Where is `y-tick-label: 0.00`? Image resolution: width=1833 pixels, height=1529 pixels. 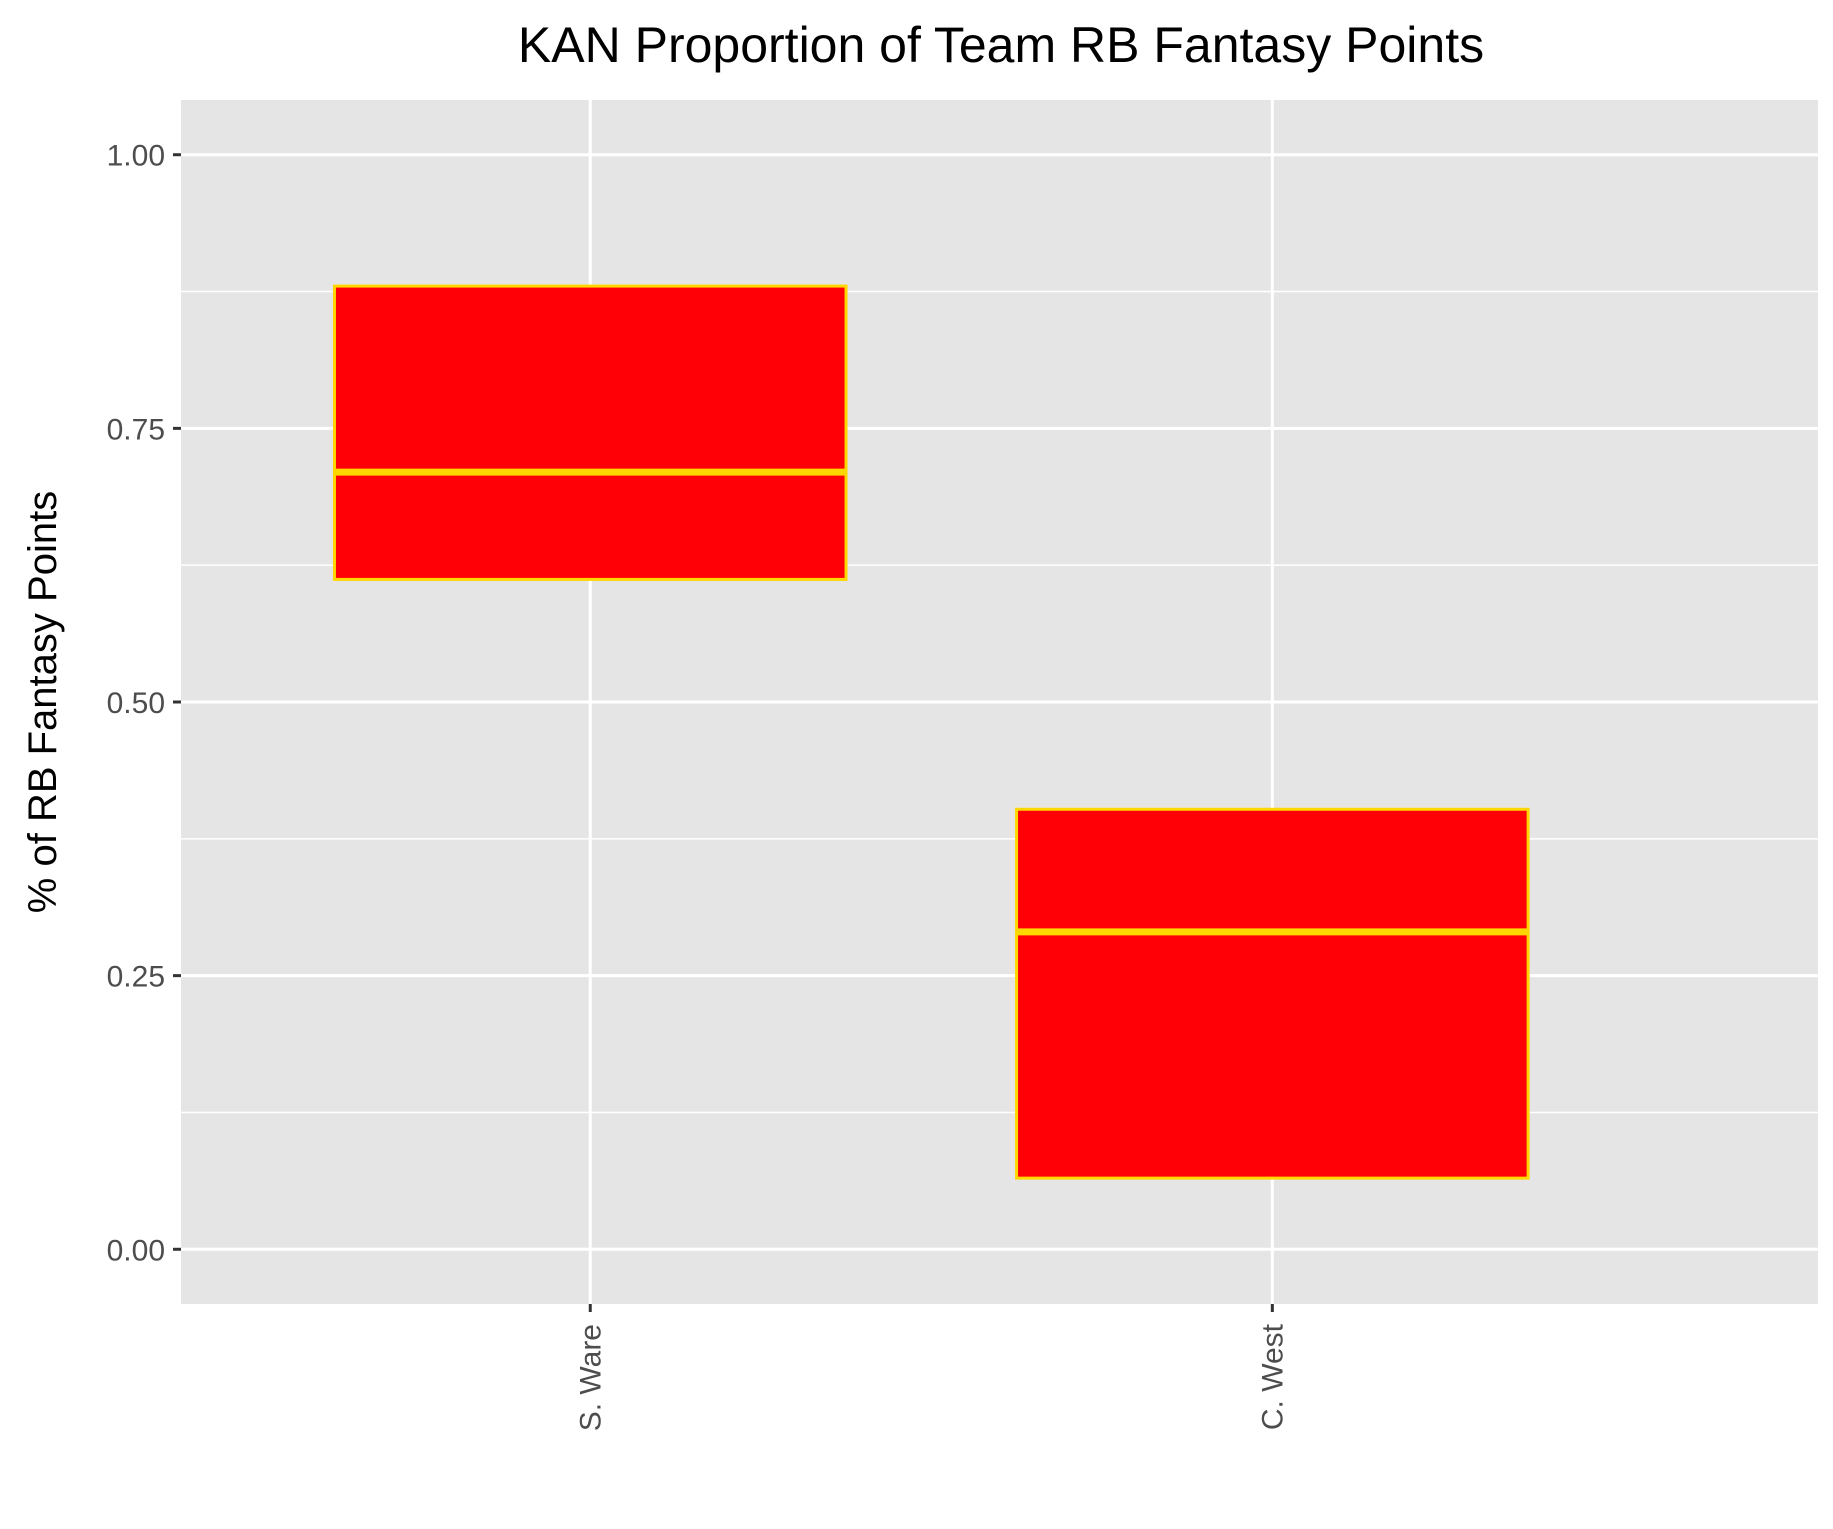 y-tick-label: 0.00 is located at coordinates (136, 1250).